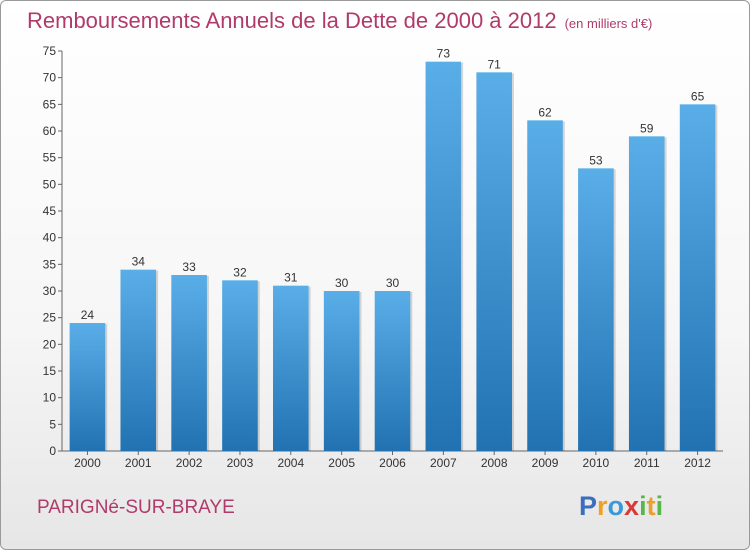 This screenshot has width=750, height=550. What do you see at coordinates (50, 131) in the screenshot?
I see `y-tick-label: 60` at bounding box center [50, 131].